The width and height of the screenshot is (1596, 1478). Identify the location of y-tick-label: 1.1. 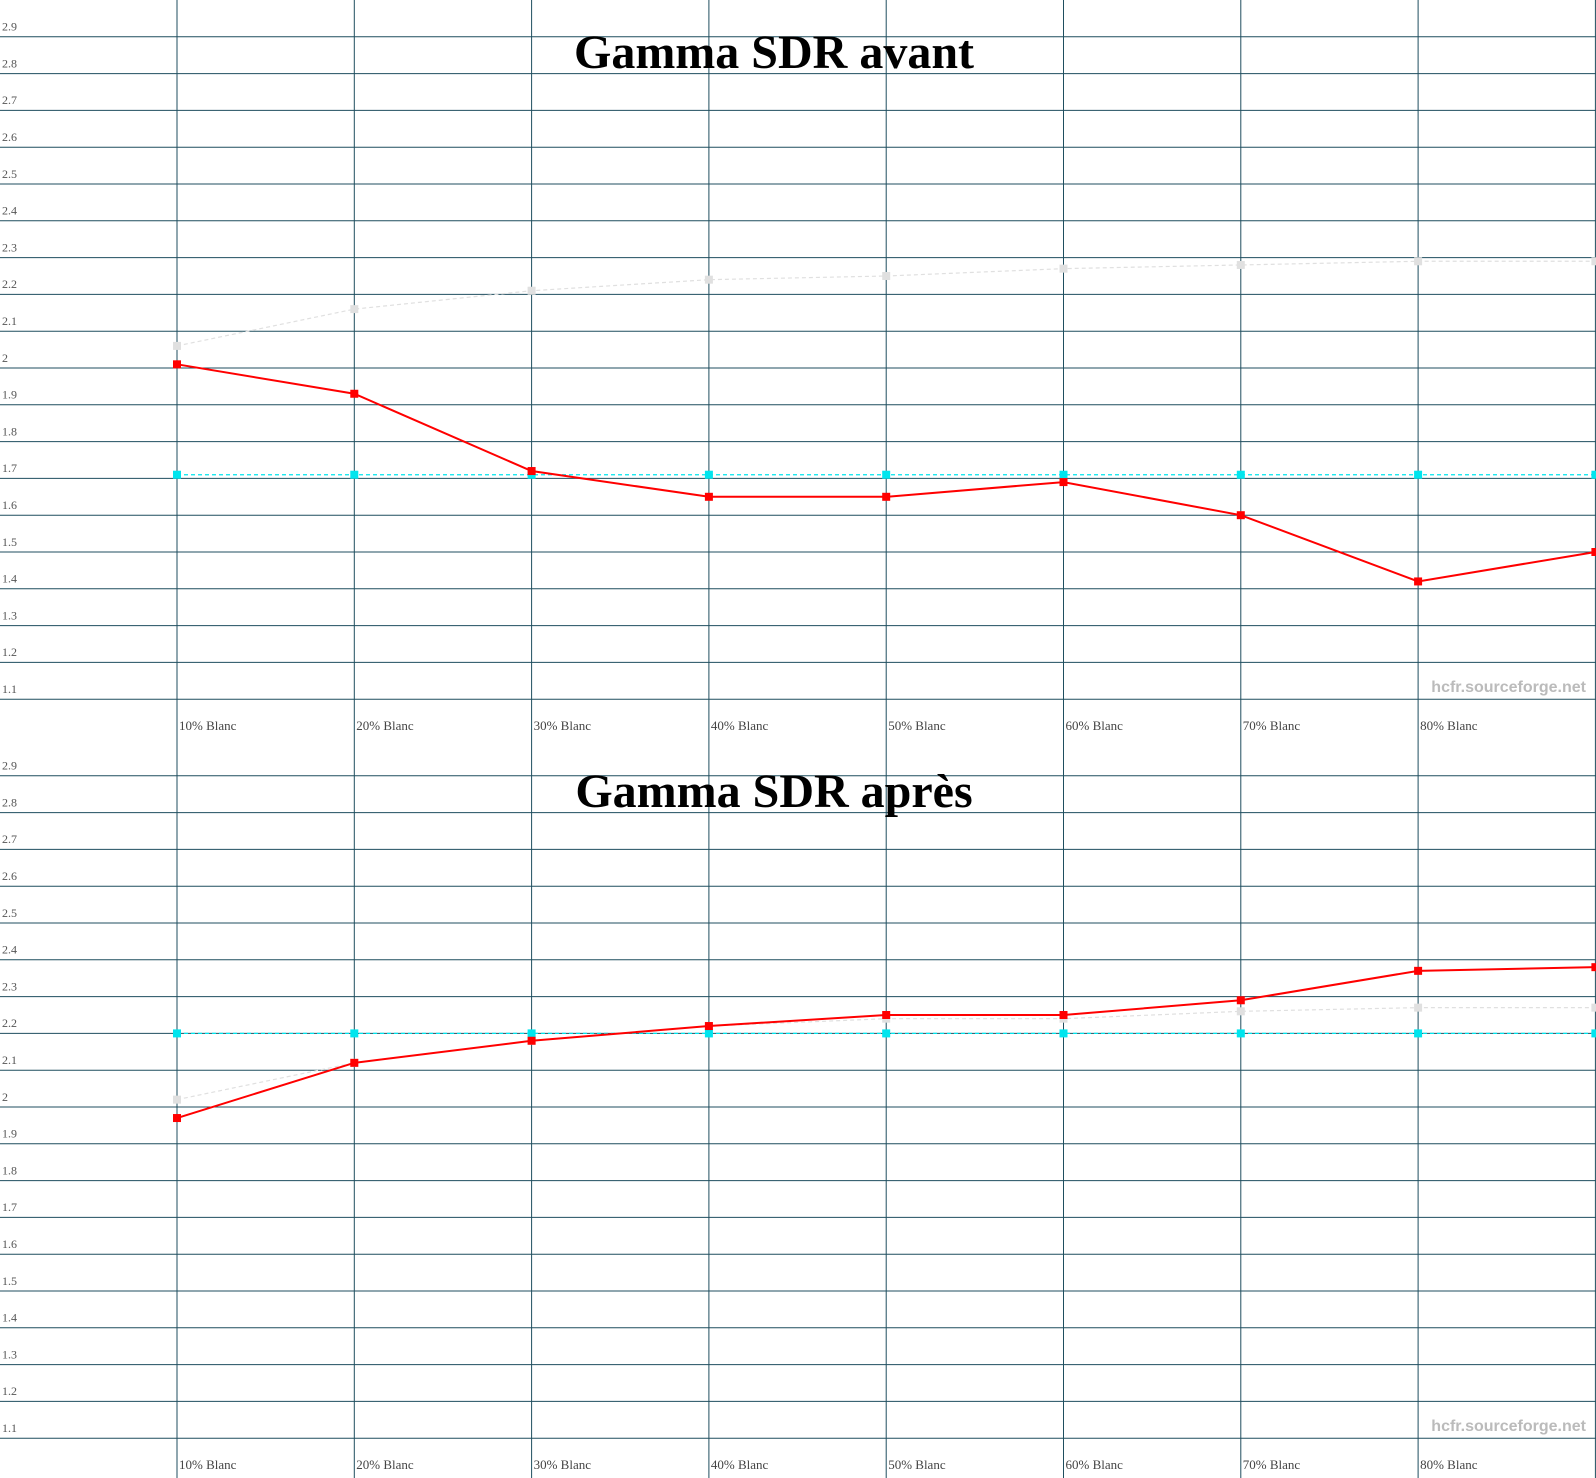
(9, 1428).